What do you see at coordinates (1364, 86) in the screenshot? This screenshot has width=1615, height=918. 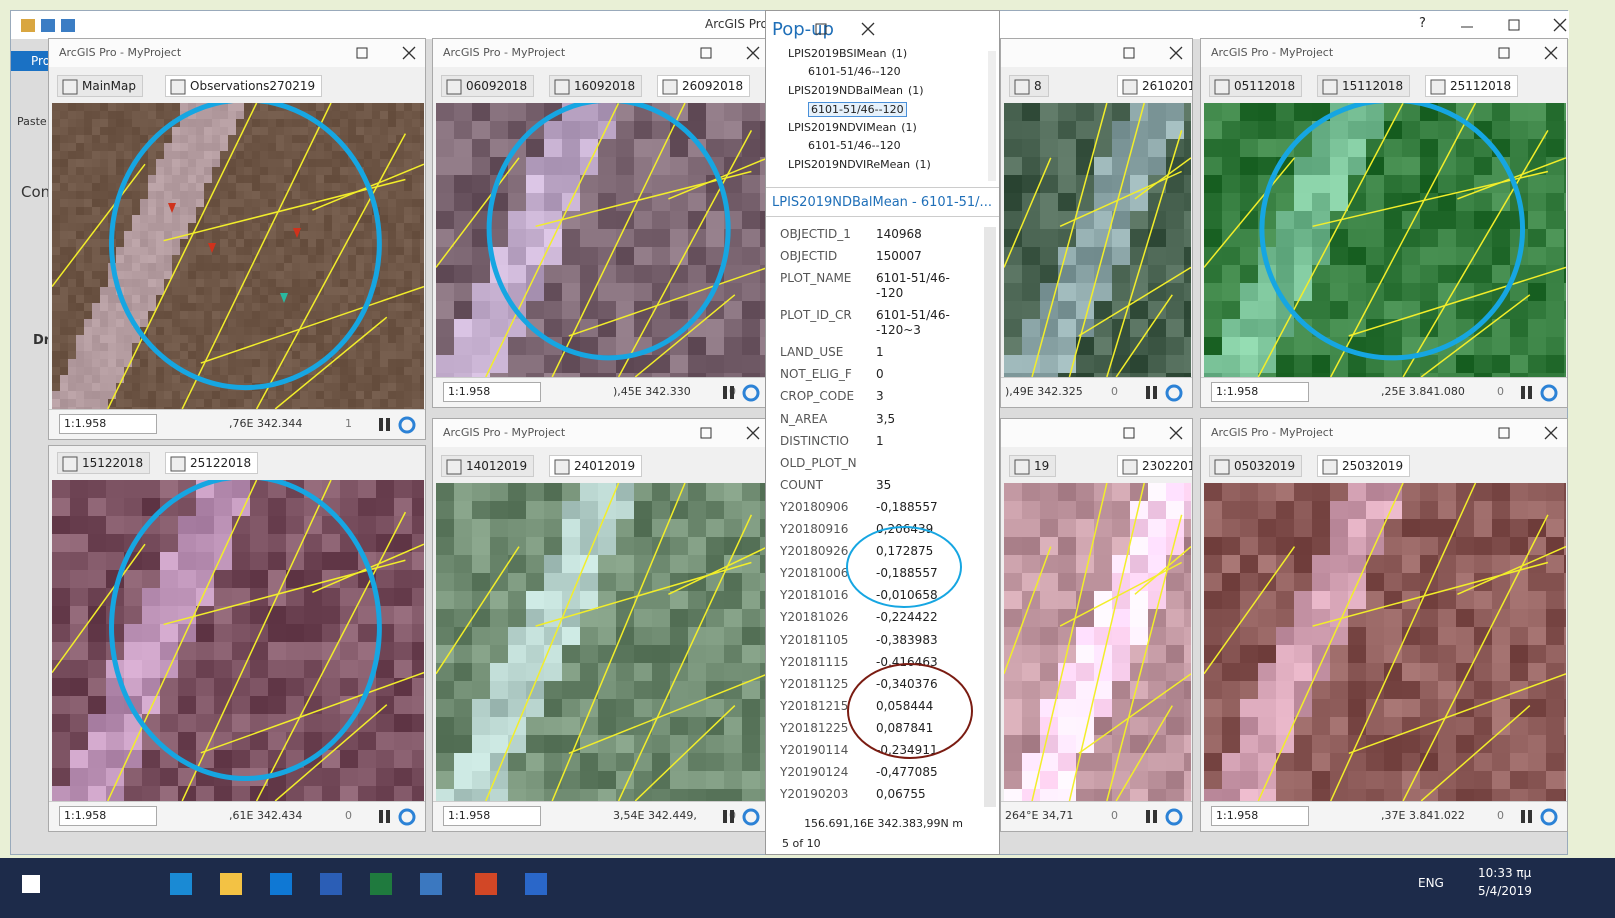 I see `map-tab: 15112018` at bounding box center [1364, 86].